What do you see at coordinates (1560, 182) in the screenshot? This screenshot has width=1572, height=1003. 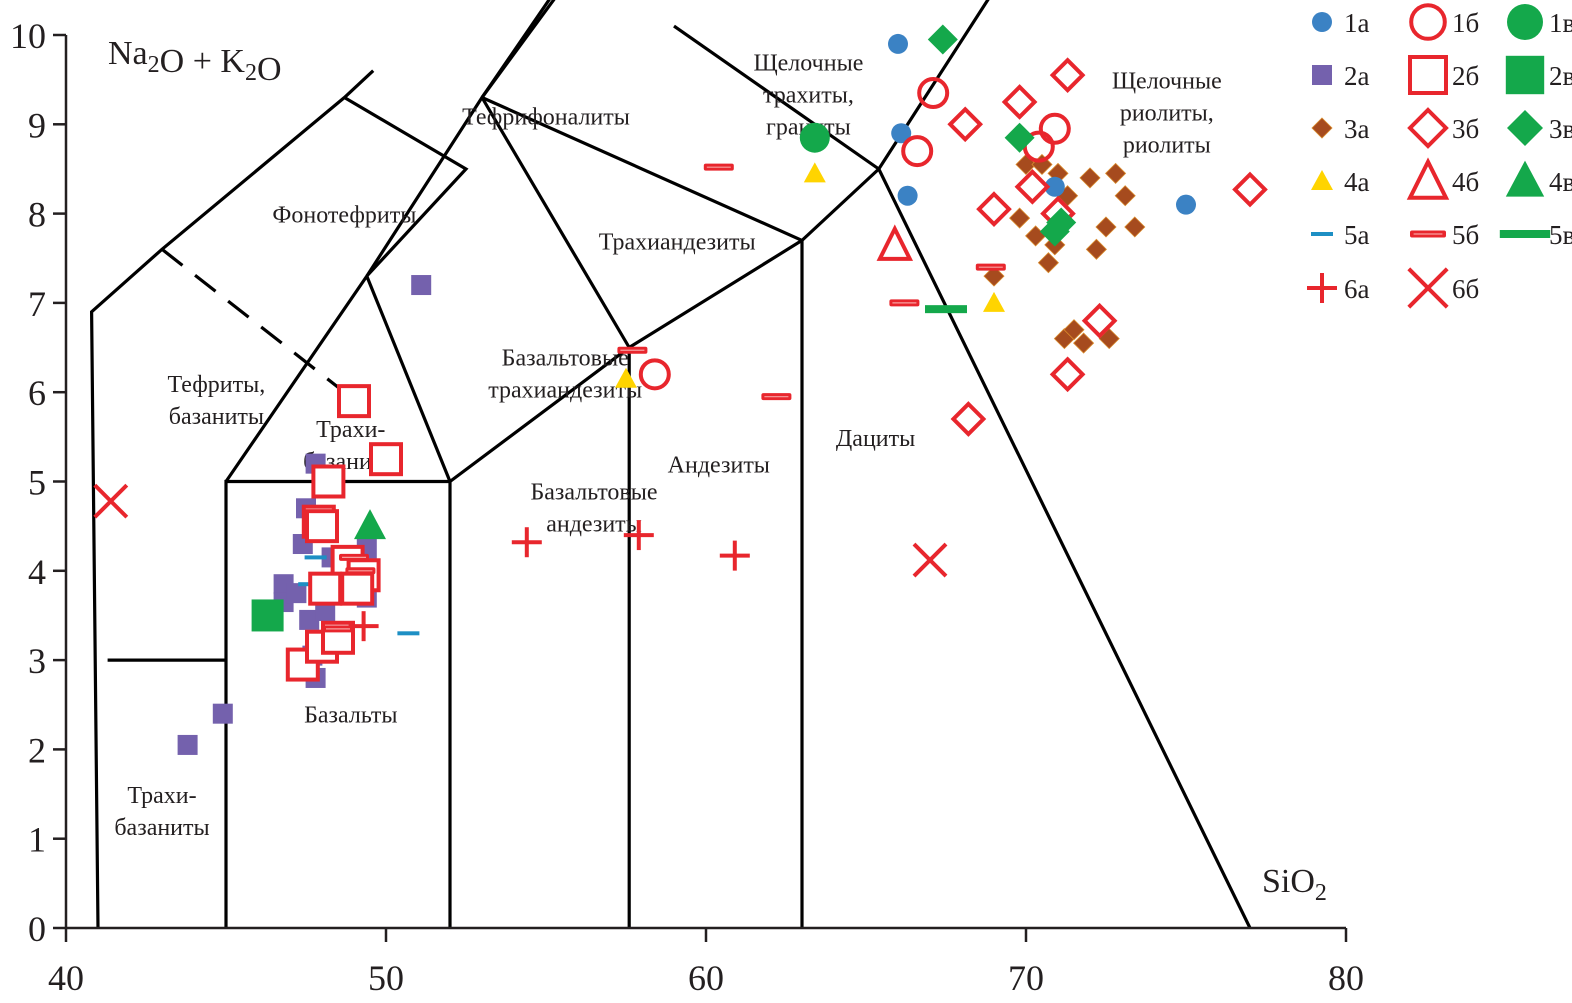 I see `legend-label: 4в` at bounding box center [1560, 182].